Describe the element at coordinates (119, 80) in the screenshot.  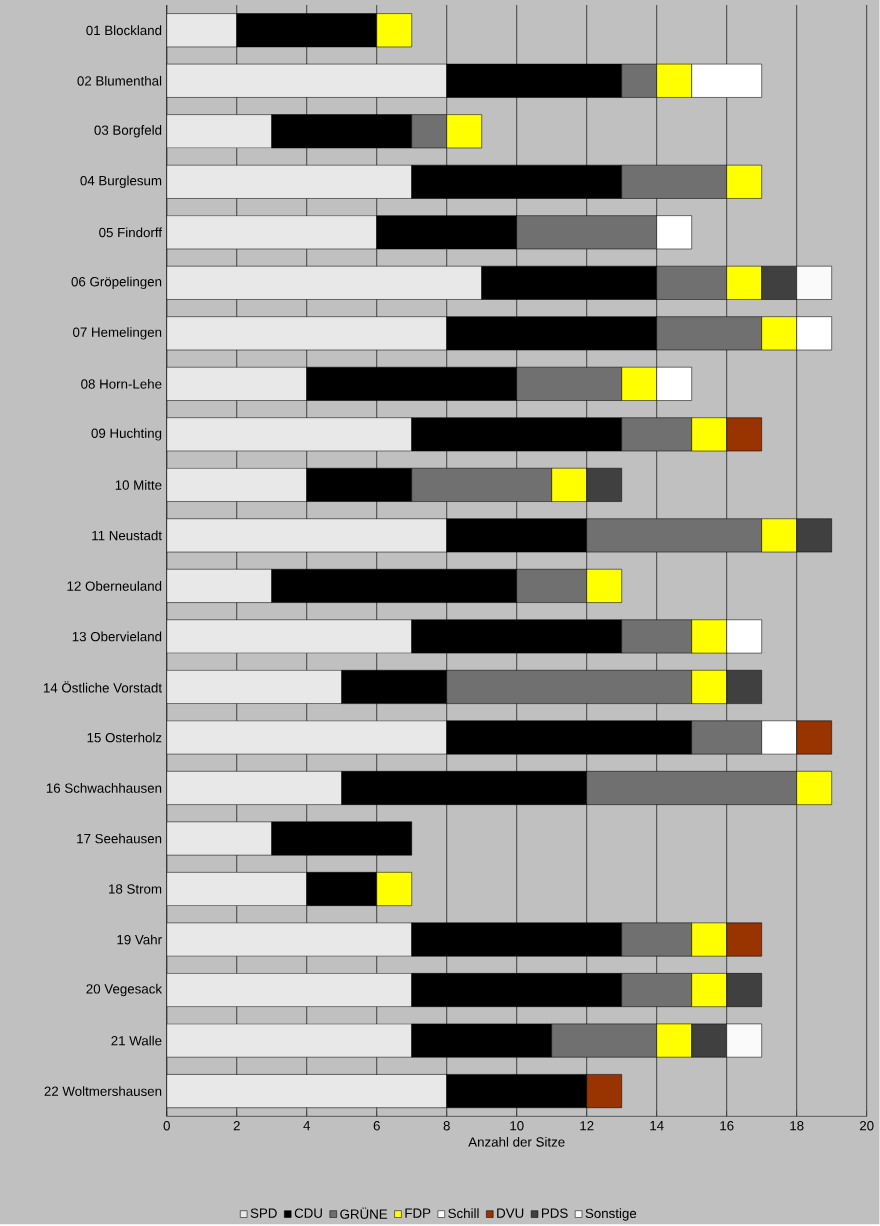
I see `y-tick-label: 02 Blumenthal` at that location.